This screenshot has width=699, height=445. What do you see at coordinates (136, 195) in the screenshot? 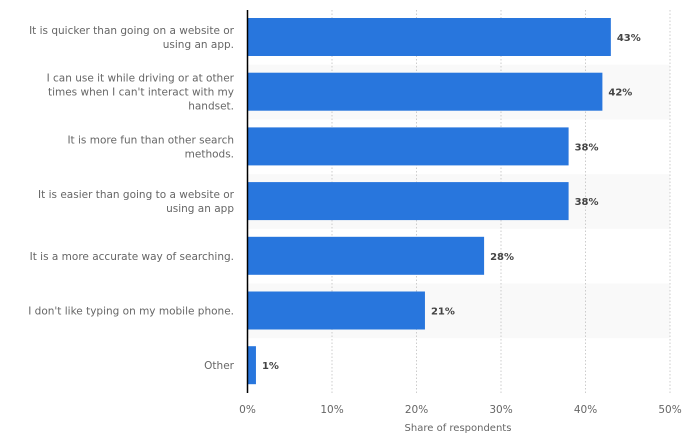
I see `category-label-line: It is easier than going to a website or` at bounding box center [136, 195].